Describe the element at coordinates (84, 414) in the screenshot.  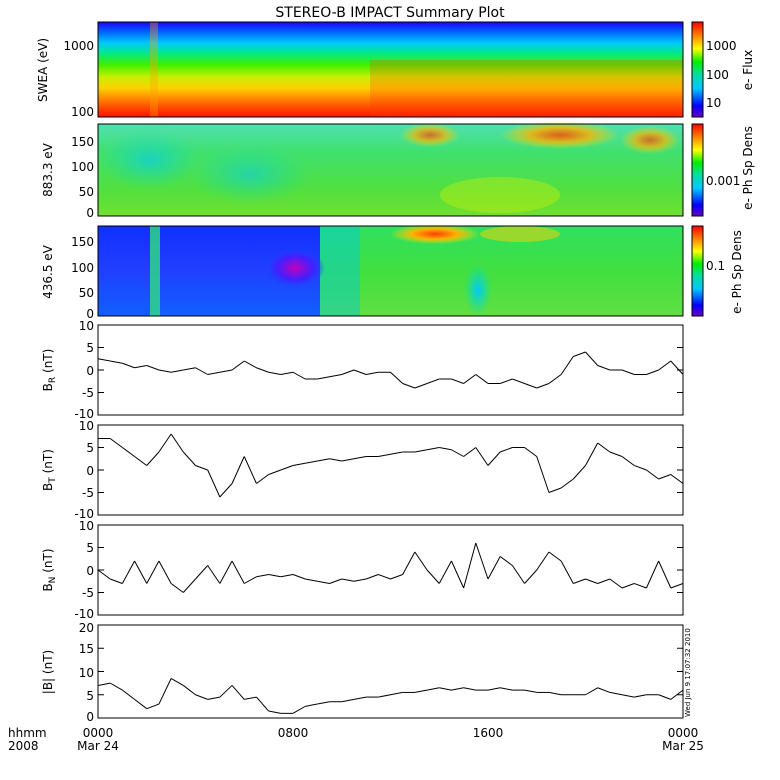
I see `br-ytick-m10: -10` at that location.